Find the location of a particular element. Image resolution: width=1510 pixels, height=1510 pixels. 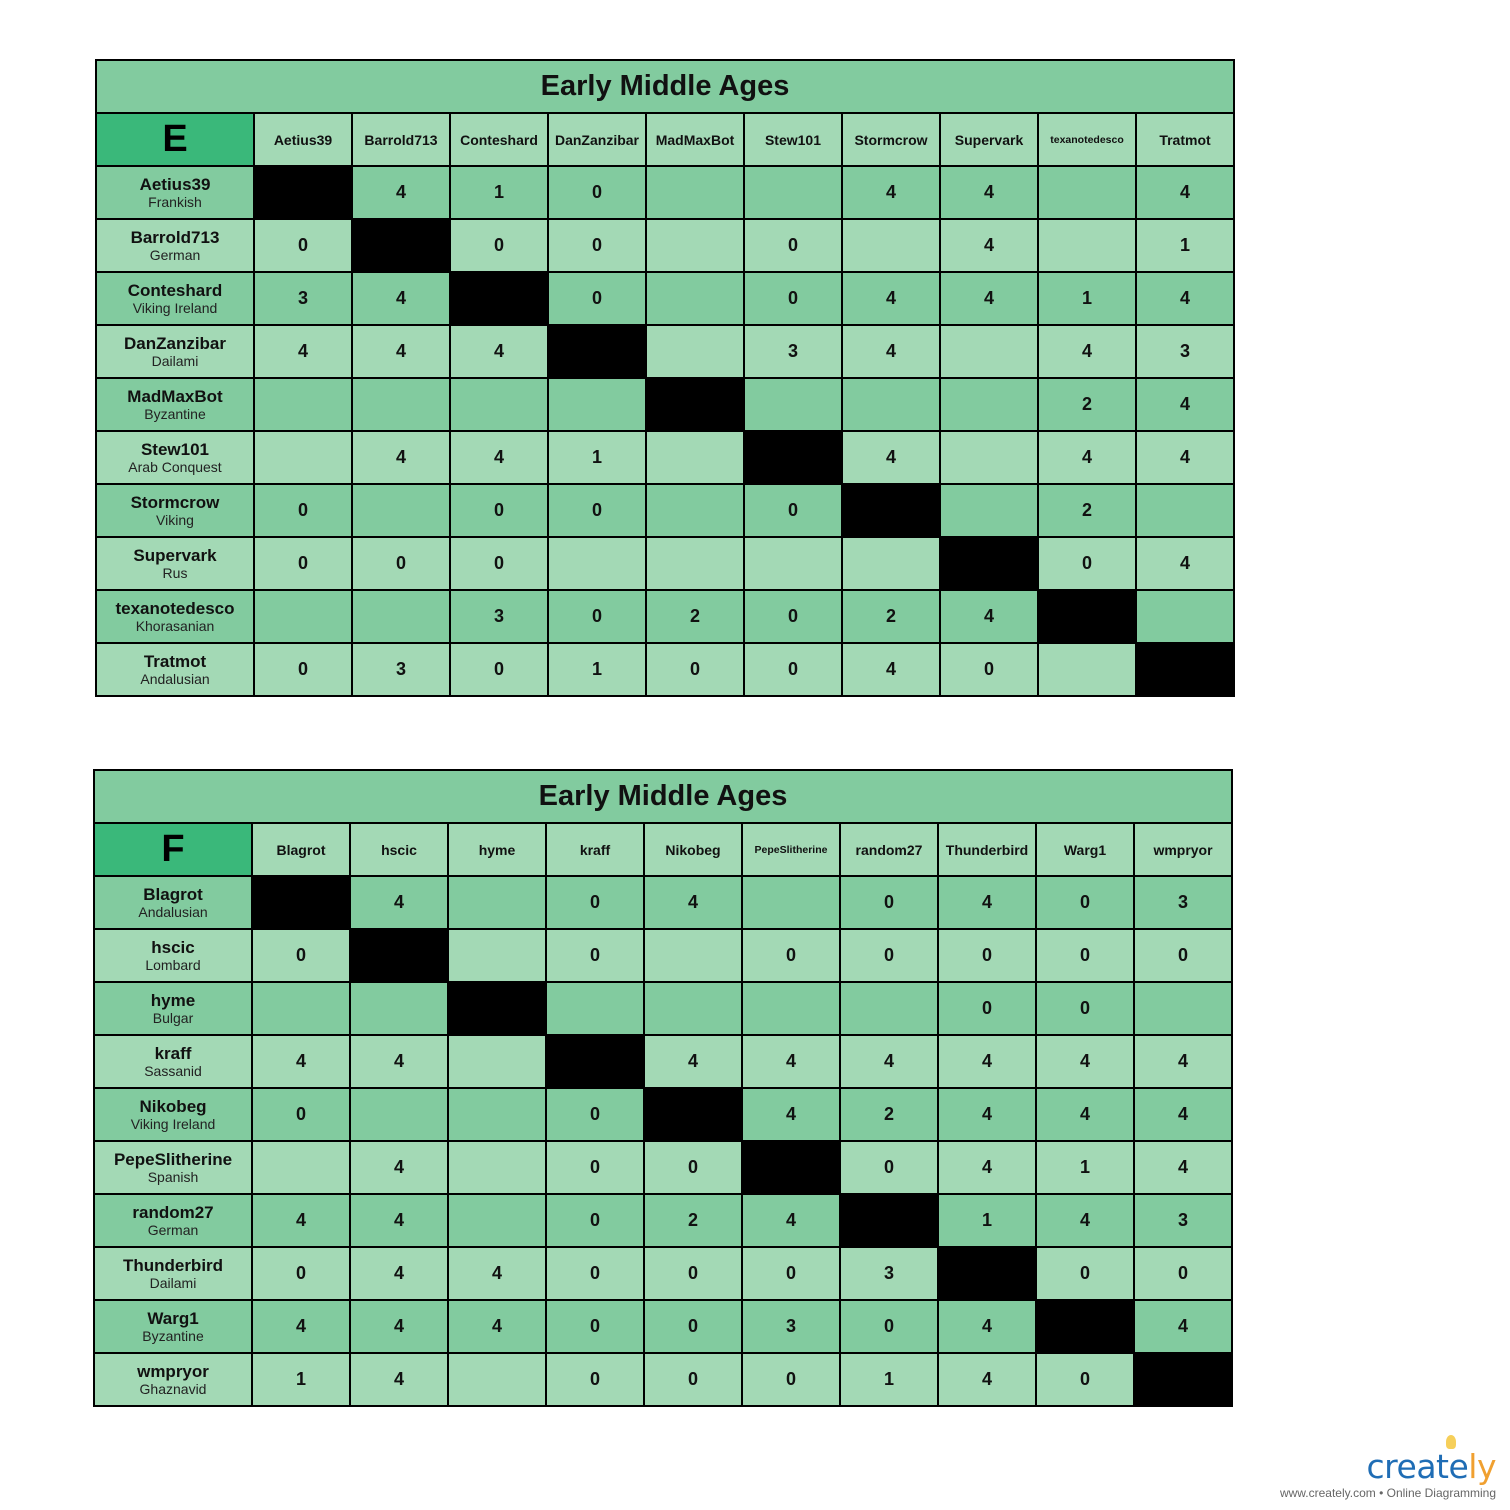

row-header: hscic Lombard is located at coordinates (173, 955).